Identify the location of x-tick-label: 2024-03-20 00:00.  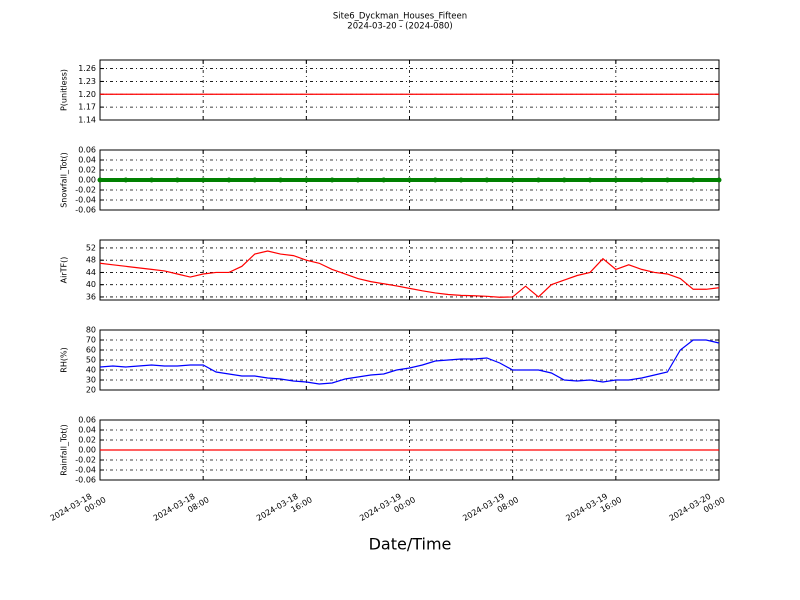
(696, 508).